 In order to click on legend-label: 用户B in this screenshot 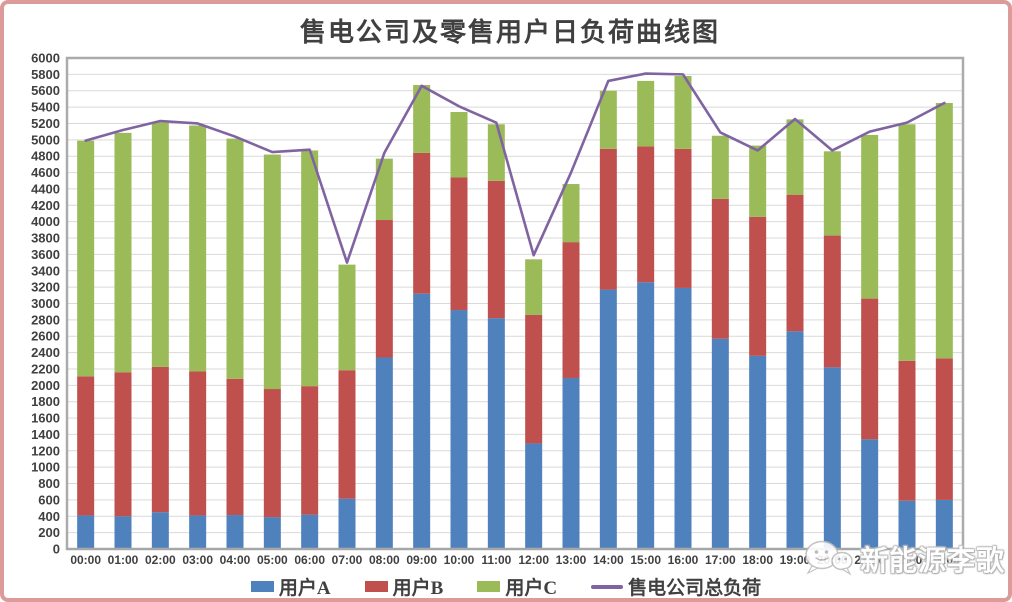, I will do `click(418, 588)`.